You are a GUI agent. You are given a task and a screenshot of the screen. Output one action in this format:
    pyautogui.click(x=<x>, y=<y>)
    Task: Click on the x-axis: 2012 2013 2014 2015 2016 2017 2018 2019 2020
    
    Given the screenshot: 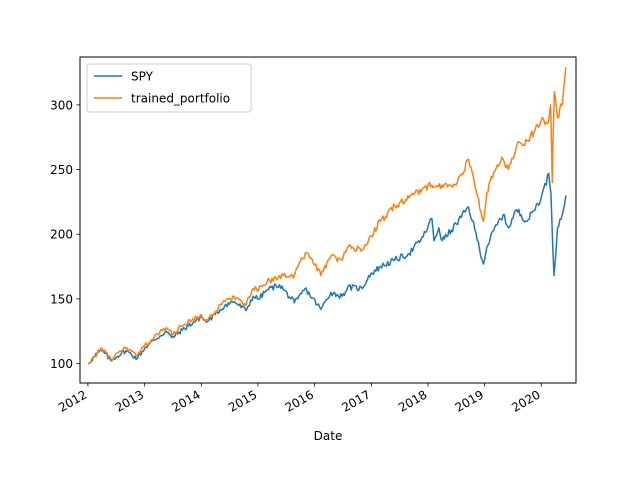 What is the action you would take?
    pyautogui.click(x=299, y=399)
    